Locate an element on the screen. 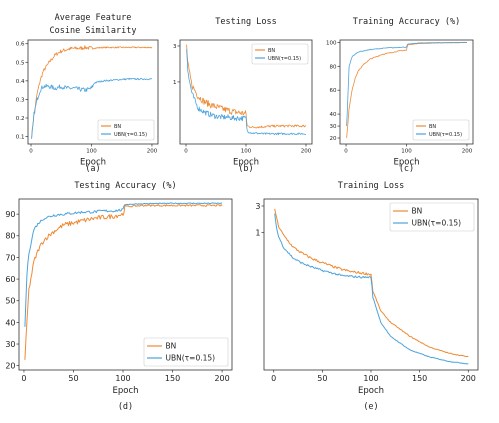 Image resolution: width=499 pixels, height=423 pixels. panel-b-legend is located at coordinates (280, 54).